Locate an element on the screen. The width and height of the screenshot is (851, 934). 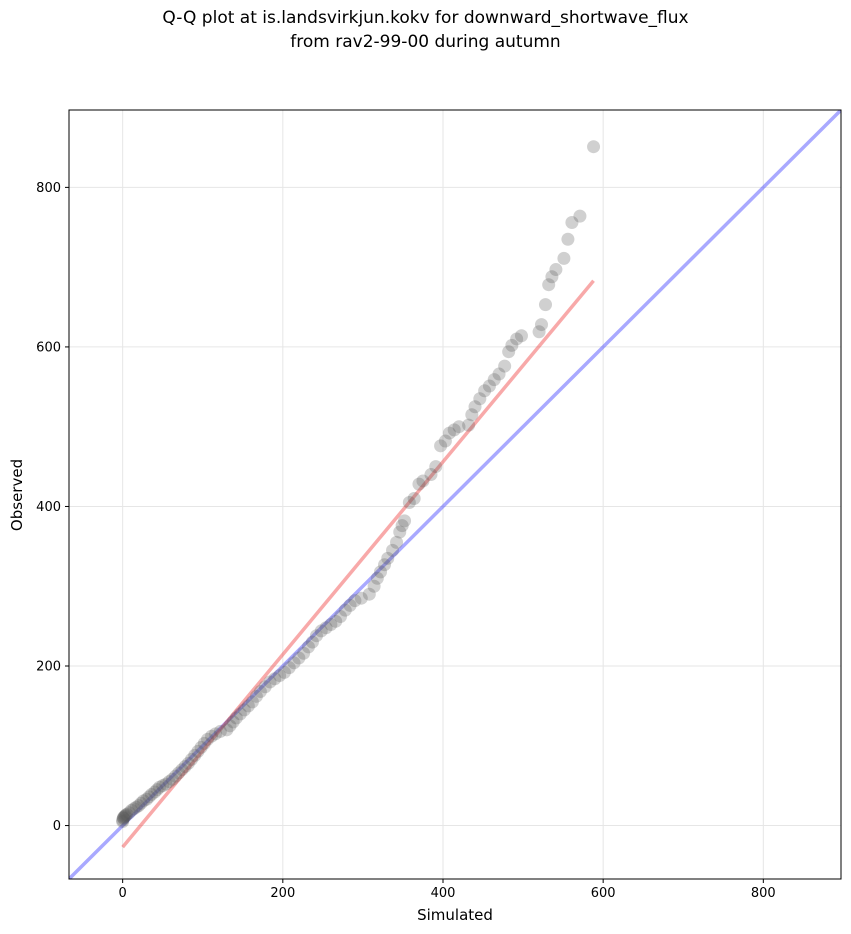
x-tick-label: 400 is located at coordinates (443, 893).